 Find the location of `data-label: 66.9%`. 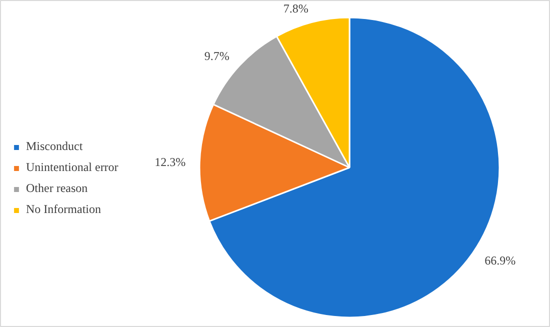

data-label: 66.9% is located at coordinates (500, 260).